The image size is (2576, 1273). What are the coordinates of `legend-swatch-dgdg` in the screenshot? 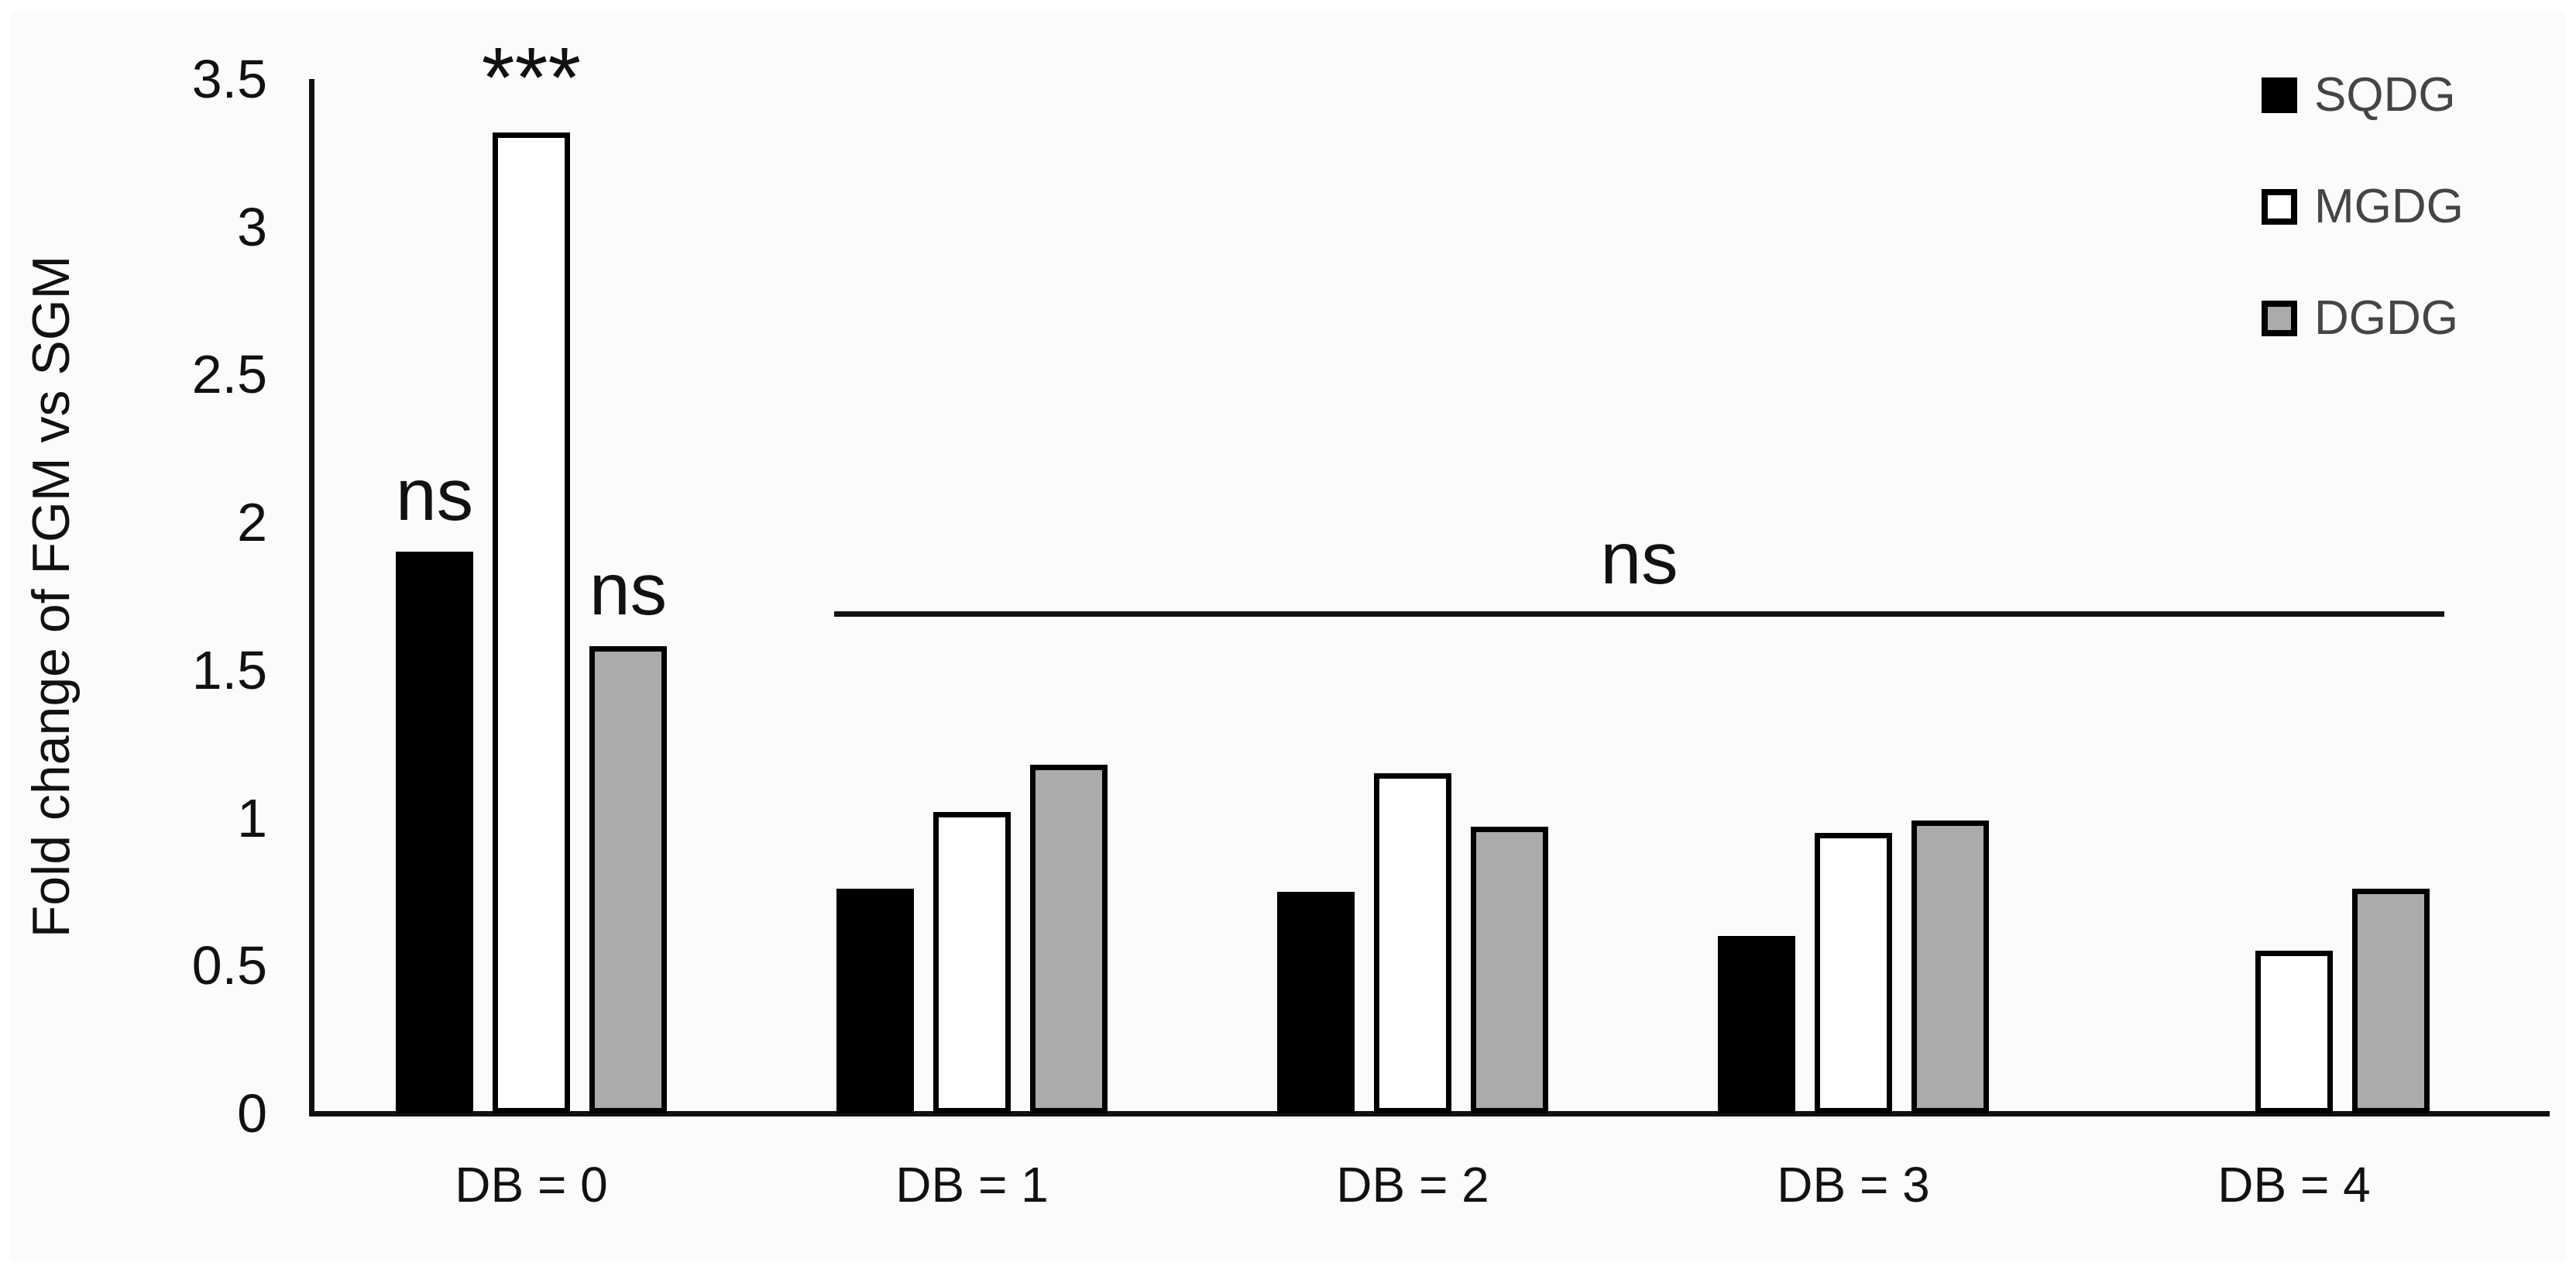 It's located at (2279, 318).